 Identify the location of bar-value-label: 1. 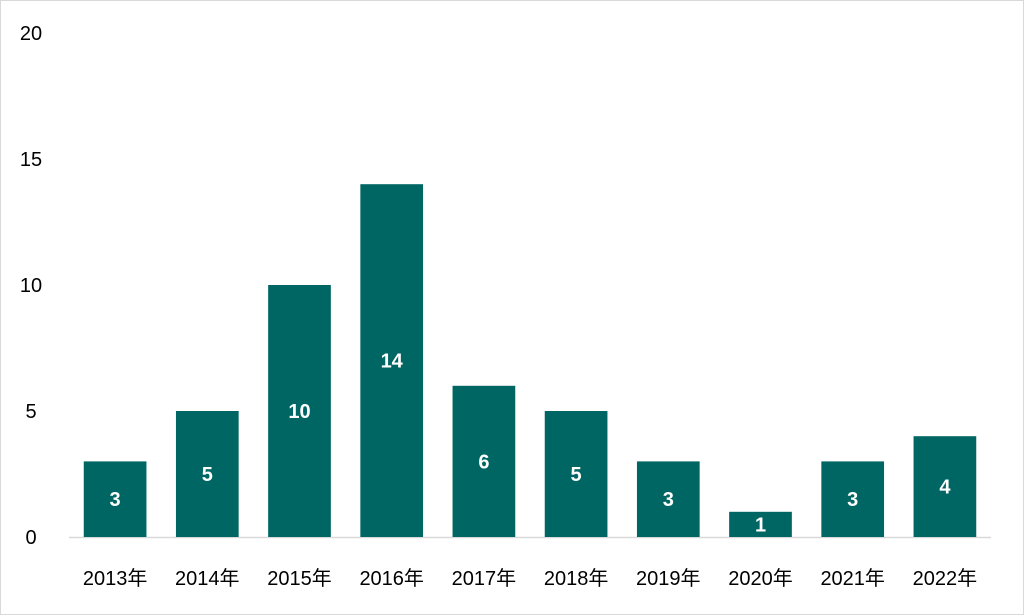
(760, 525).